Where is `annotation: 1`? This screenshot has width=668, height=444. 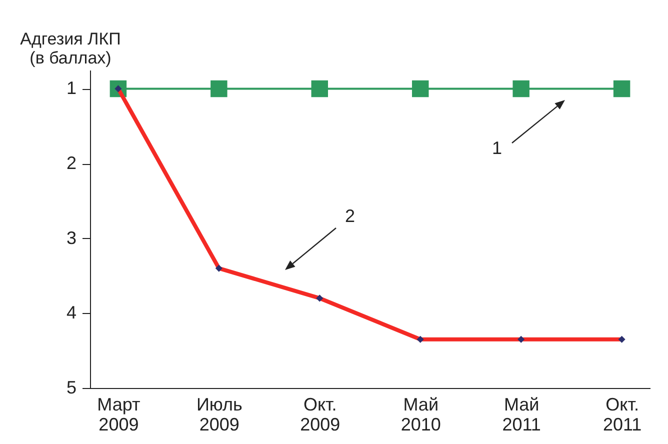 annotation: 1 is located at coordinates (497, 148).